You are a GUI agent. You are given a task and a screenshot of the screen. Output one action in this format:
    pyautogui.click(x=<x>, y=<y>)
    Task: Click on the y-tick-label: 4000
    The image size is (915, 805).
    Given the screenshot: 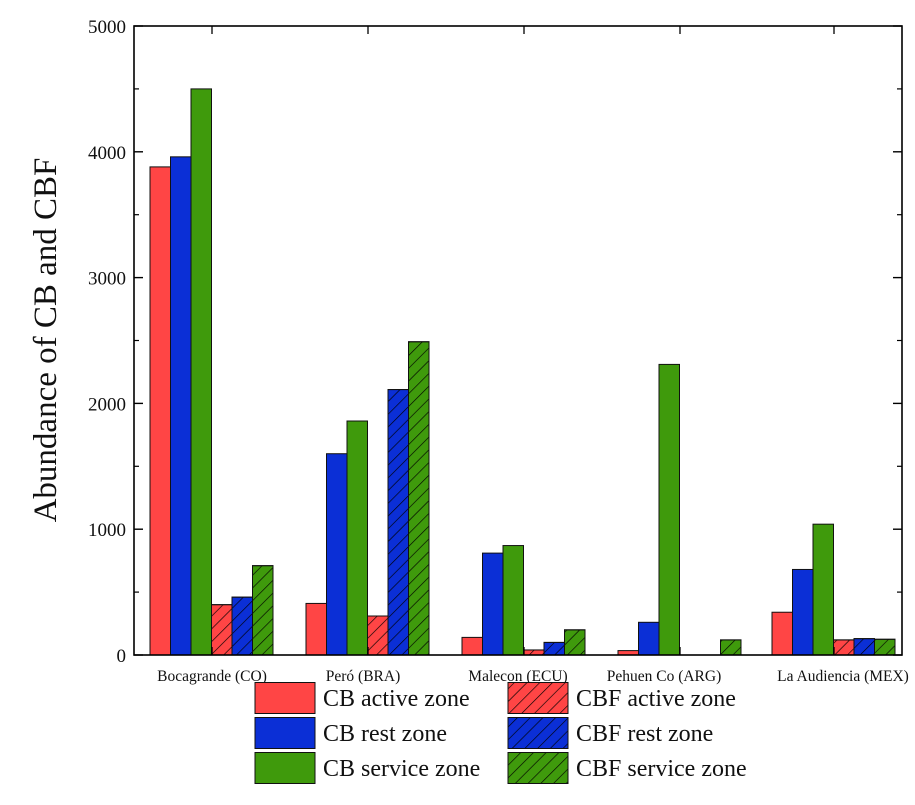 What is the action you would take?
    pyautogui.click(x=107, y=153)
    